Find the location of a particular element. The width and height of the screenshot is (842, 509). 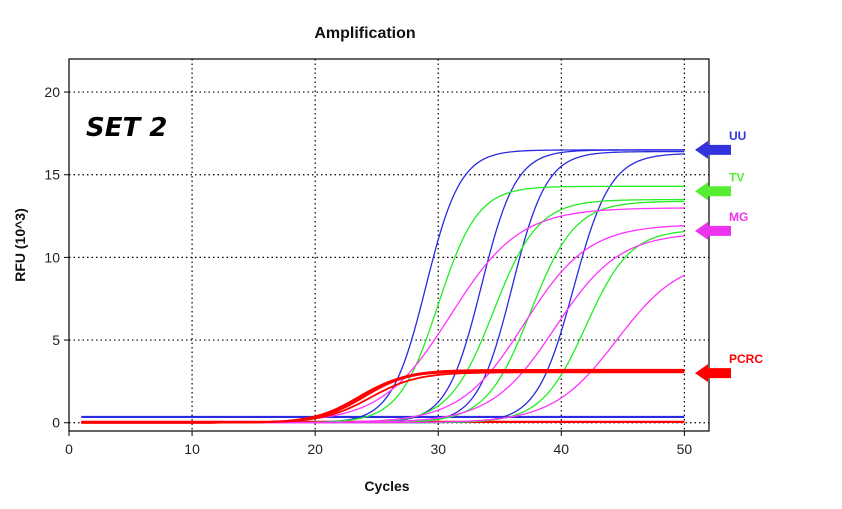

x-tick-label-0: 0 is located at coordinates (69, 449).